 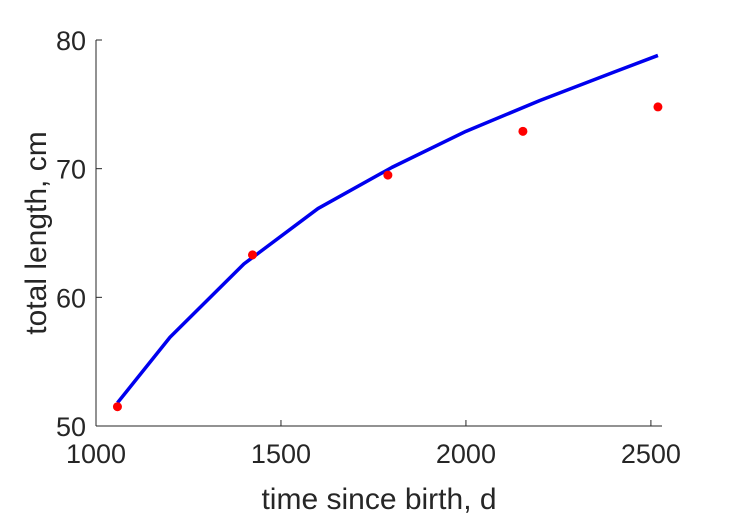 I want to click on x-tick-label: 1000, so click(x=96, y=454).